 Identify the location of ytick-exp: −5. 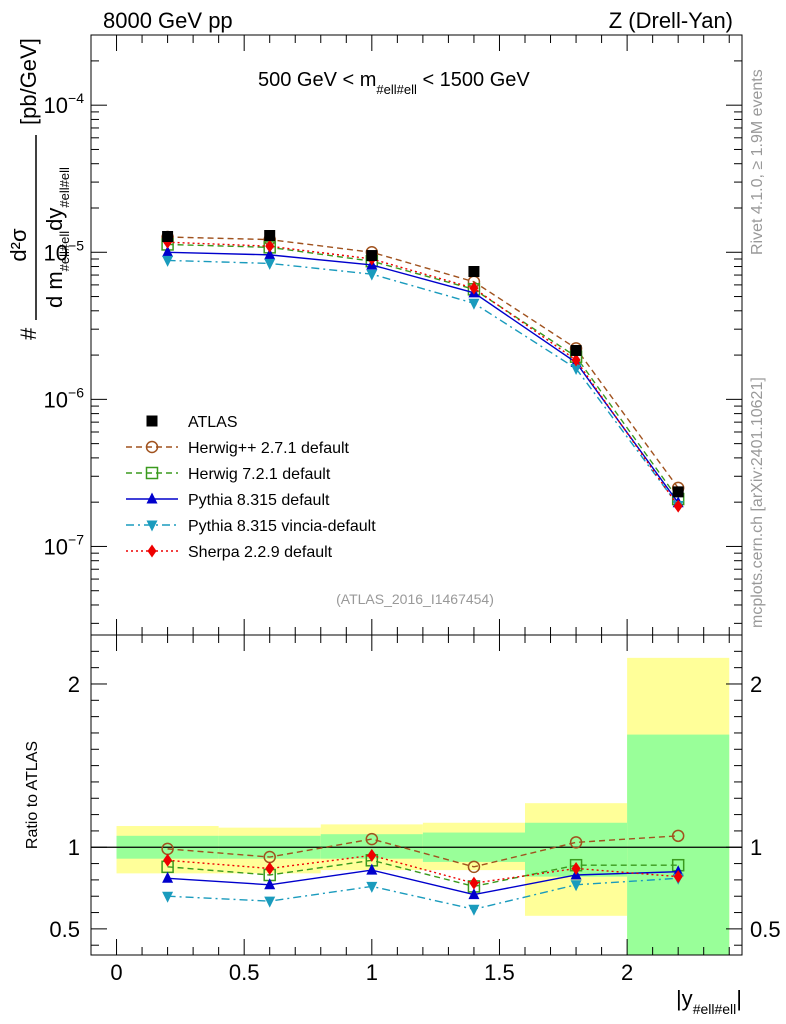
(76, 245).